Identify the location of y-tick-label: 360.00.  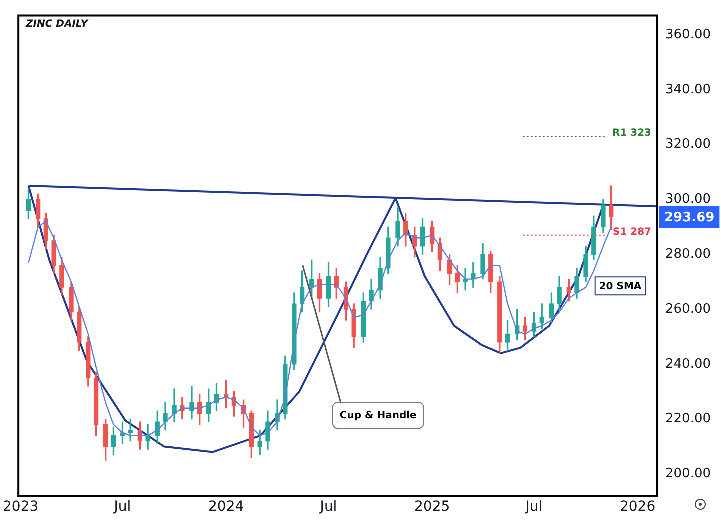
(689, 34).